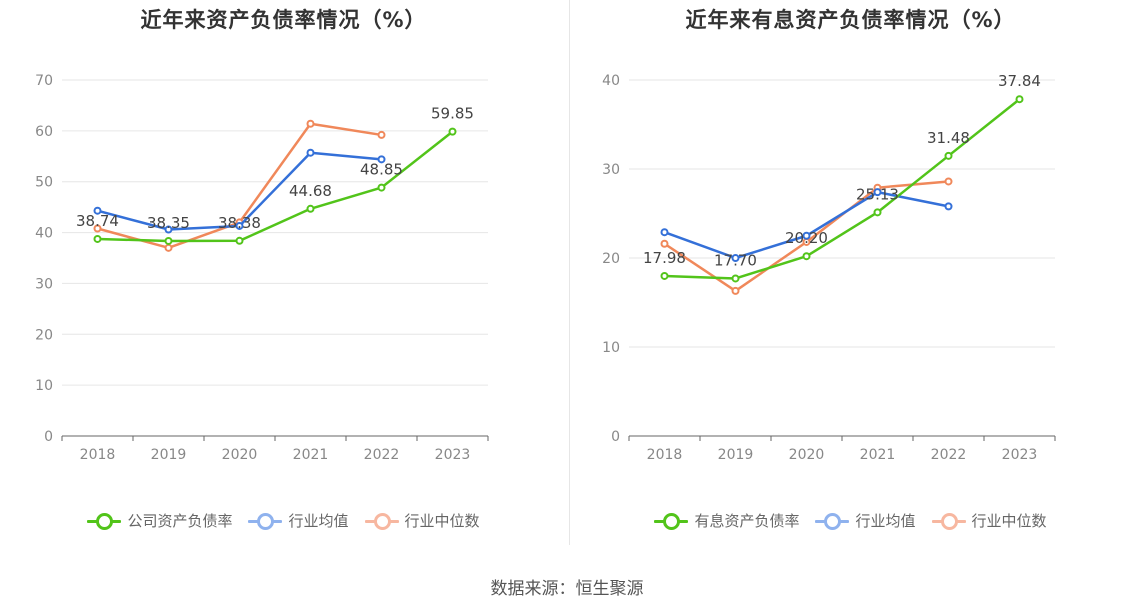 Image resolution: width=1134 pixels, height=612 pixels. Describe the element at coordinates (97, 221) in the screenshot. I see `data-label: 38.74` at that location.